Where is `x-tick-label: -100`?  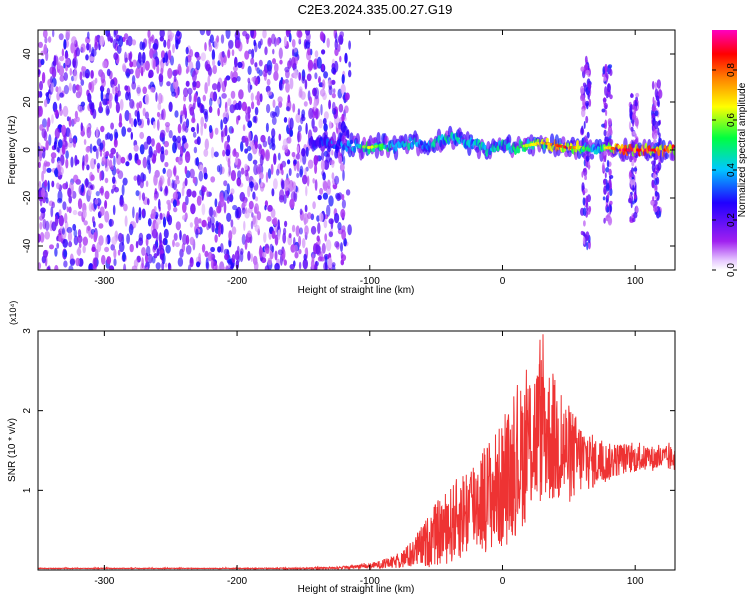 x-tick-label: -100 is located at coordinates (370, 281).